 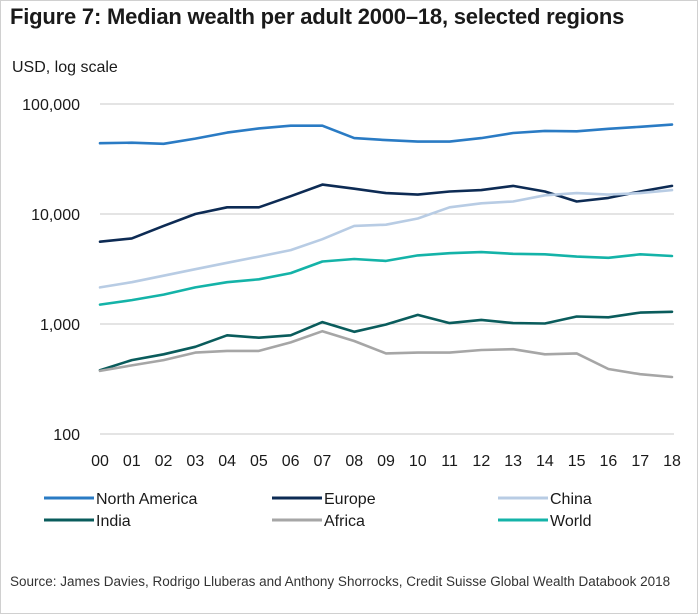 What do you see at coordinates (449, 461) in the screenshot?
I see `x-tick-label: 11` at bounding box center [449, 461].